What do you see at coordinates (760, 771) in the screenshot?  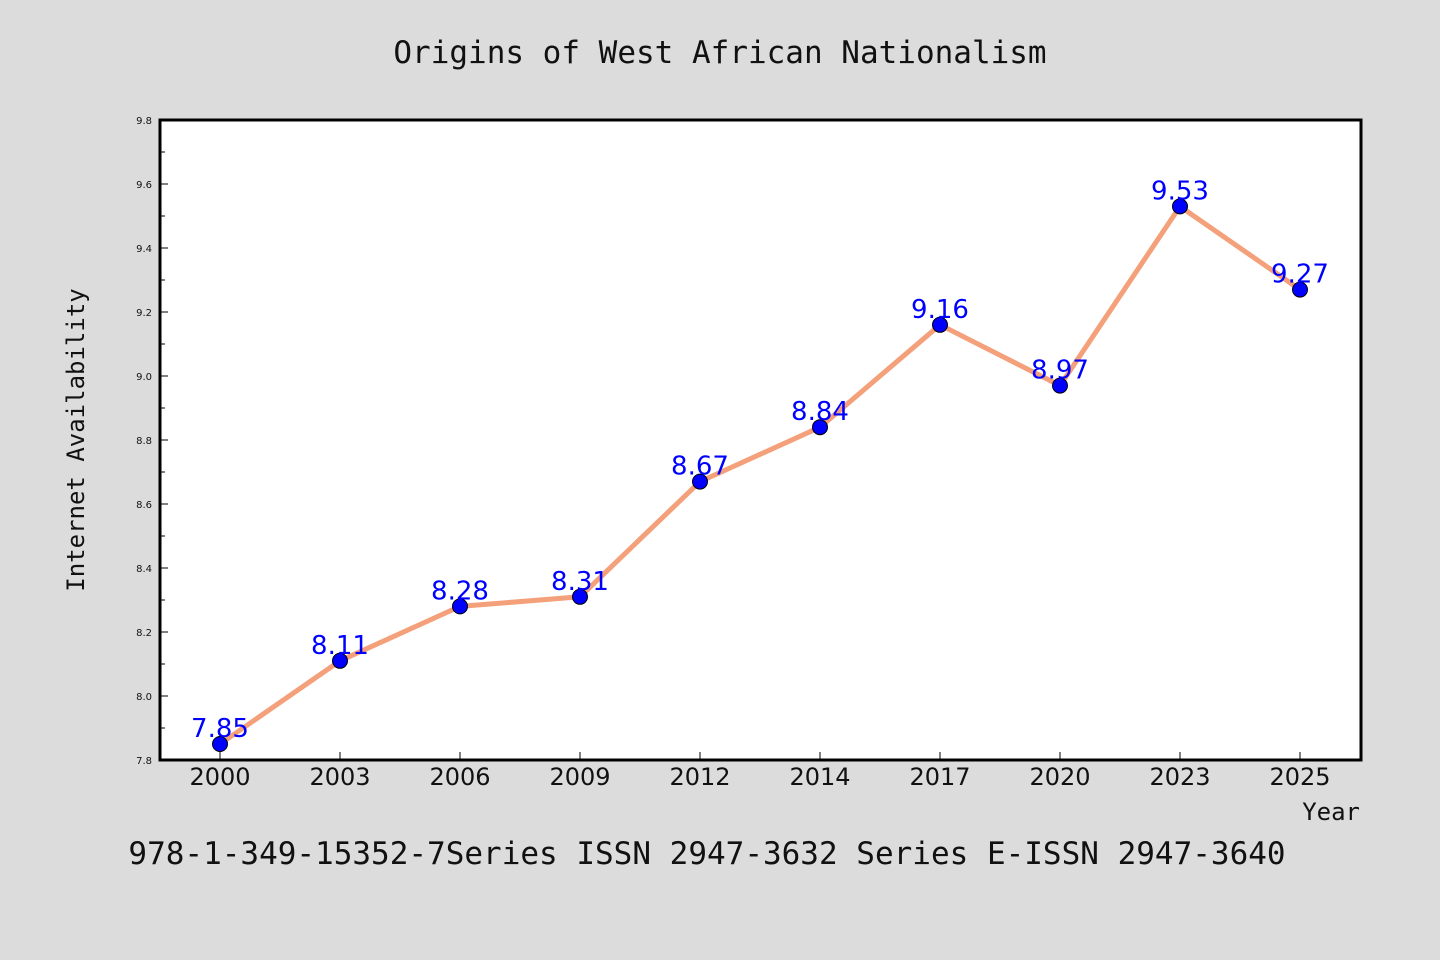 I see `x-axis-ticks: 2000 2003 2006 2009 2012 2014 2017 2020 2023 2025` at bounding box center [760, 771].